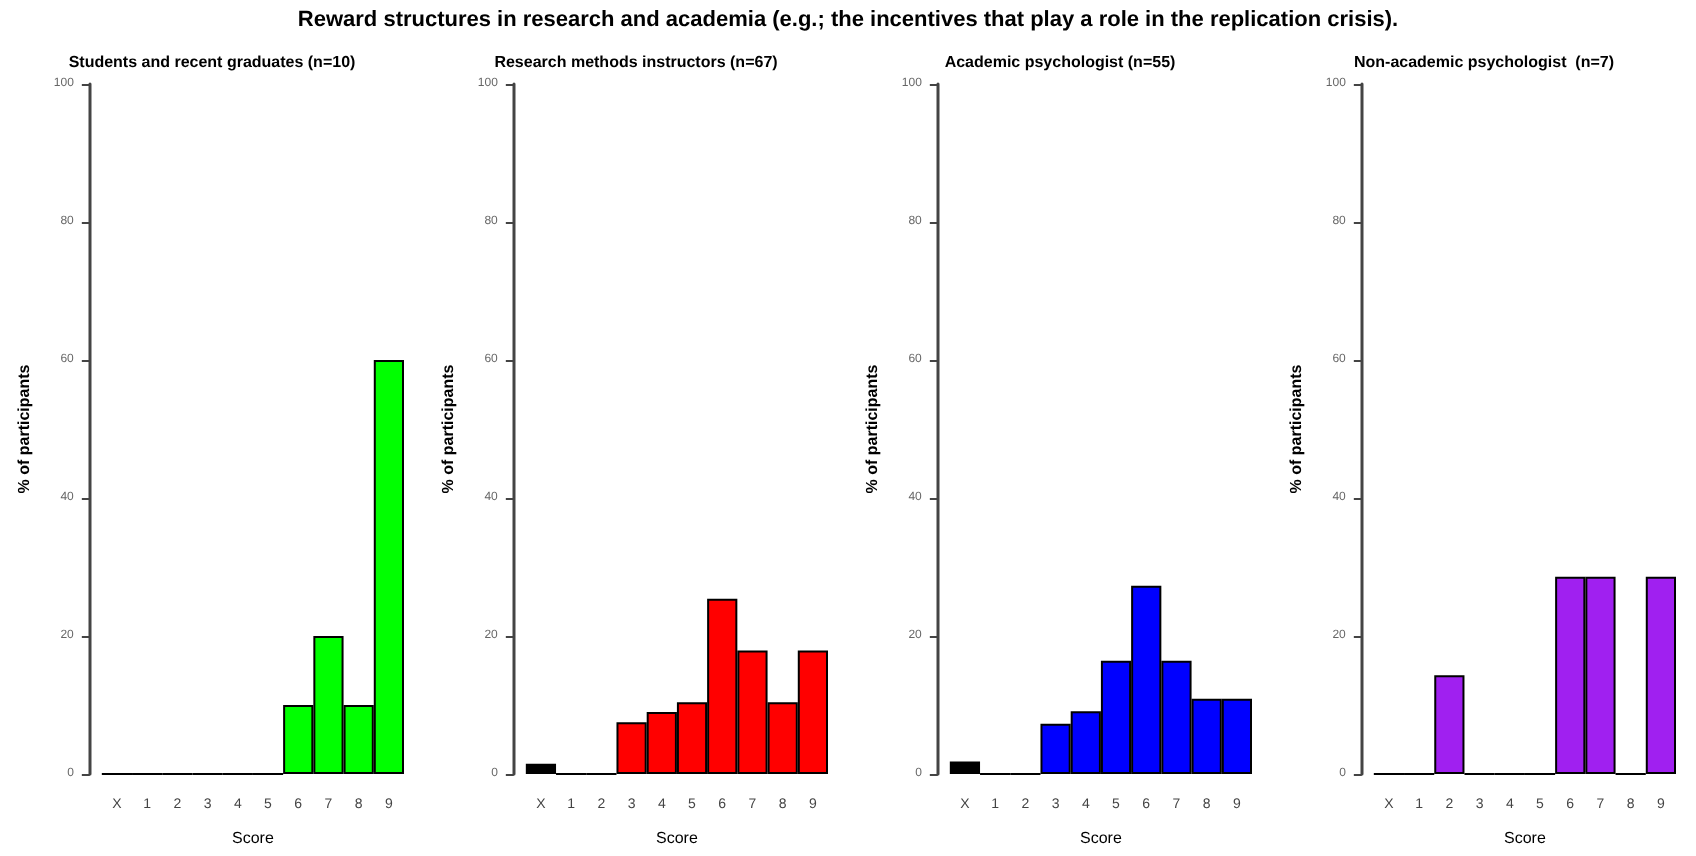 The image size is (1696, 856). Describe the element at coordinates (848, 20) in the screenshot. I see `text: Reward structures in research and academia (e.g.; the incentives that play a role in the replication crisis).` at that location.